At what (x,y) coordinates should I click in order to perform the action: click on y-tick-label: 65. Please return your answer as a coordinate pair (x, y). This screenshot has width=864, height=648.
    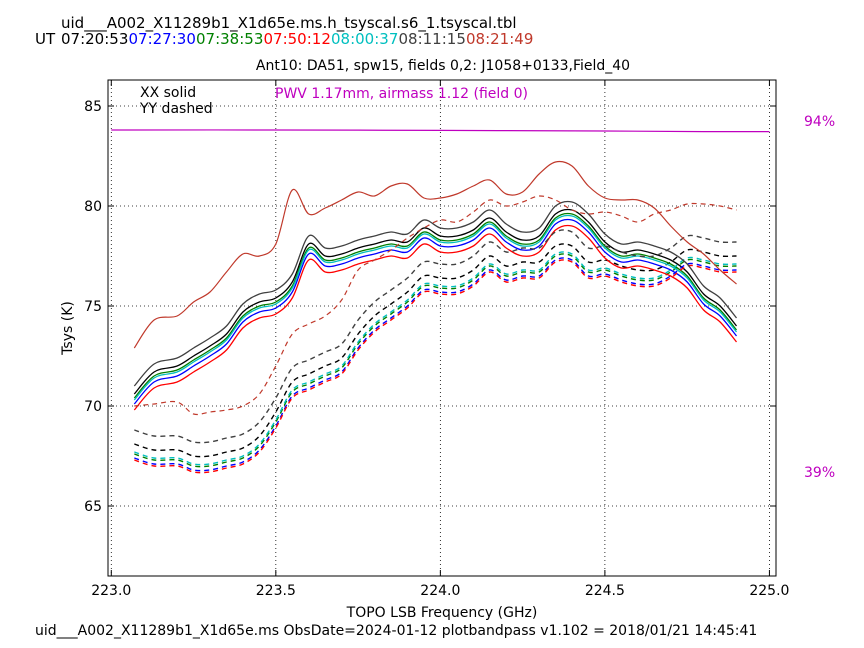
    Looking at the image, I should click on (93, 507).